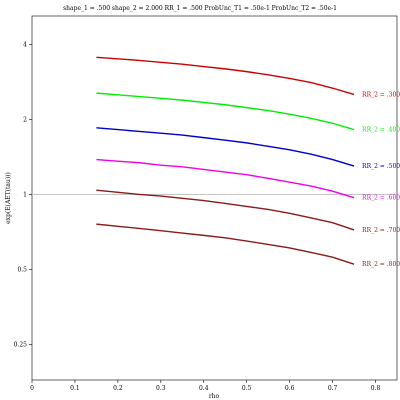  What do you see at coordinates (25, 119) in the screenshot?
I see `y-tick-label: 2` at bounding box center [25, 119].